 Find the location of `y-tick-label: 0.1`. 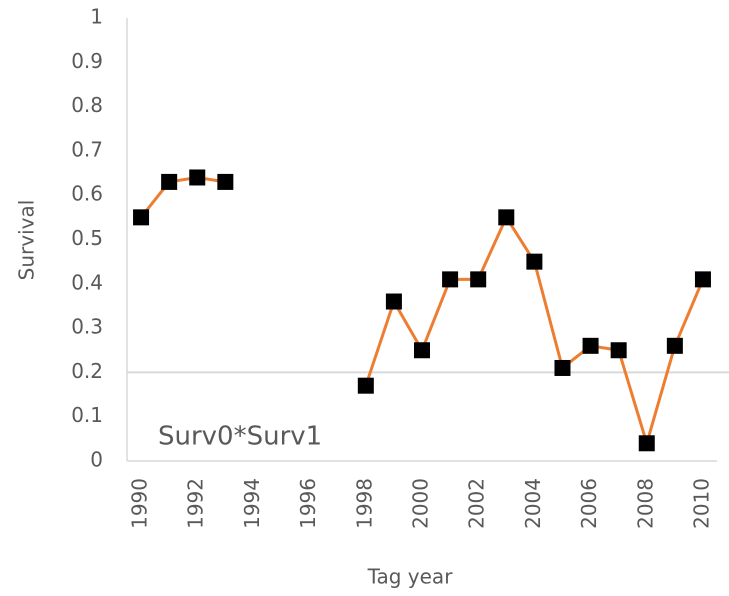

y-tick-label: 0.1 is located at coordinates (87, 415).